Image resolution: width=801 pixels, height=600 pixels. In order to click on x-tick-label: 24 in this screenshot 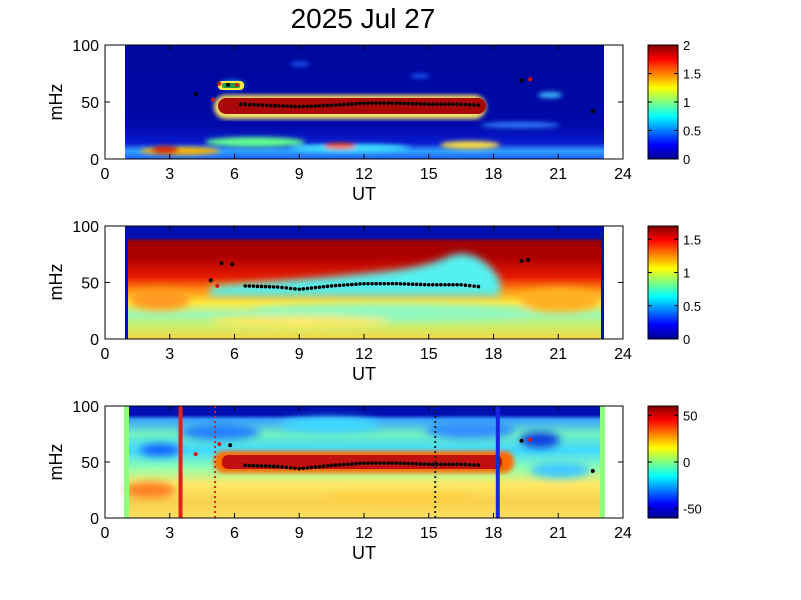, I will do `click(623, 174)`.